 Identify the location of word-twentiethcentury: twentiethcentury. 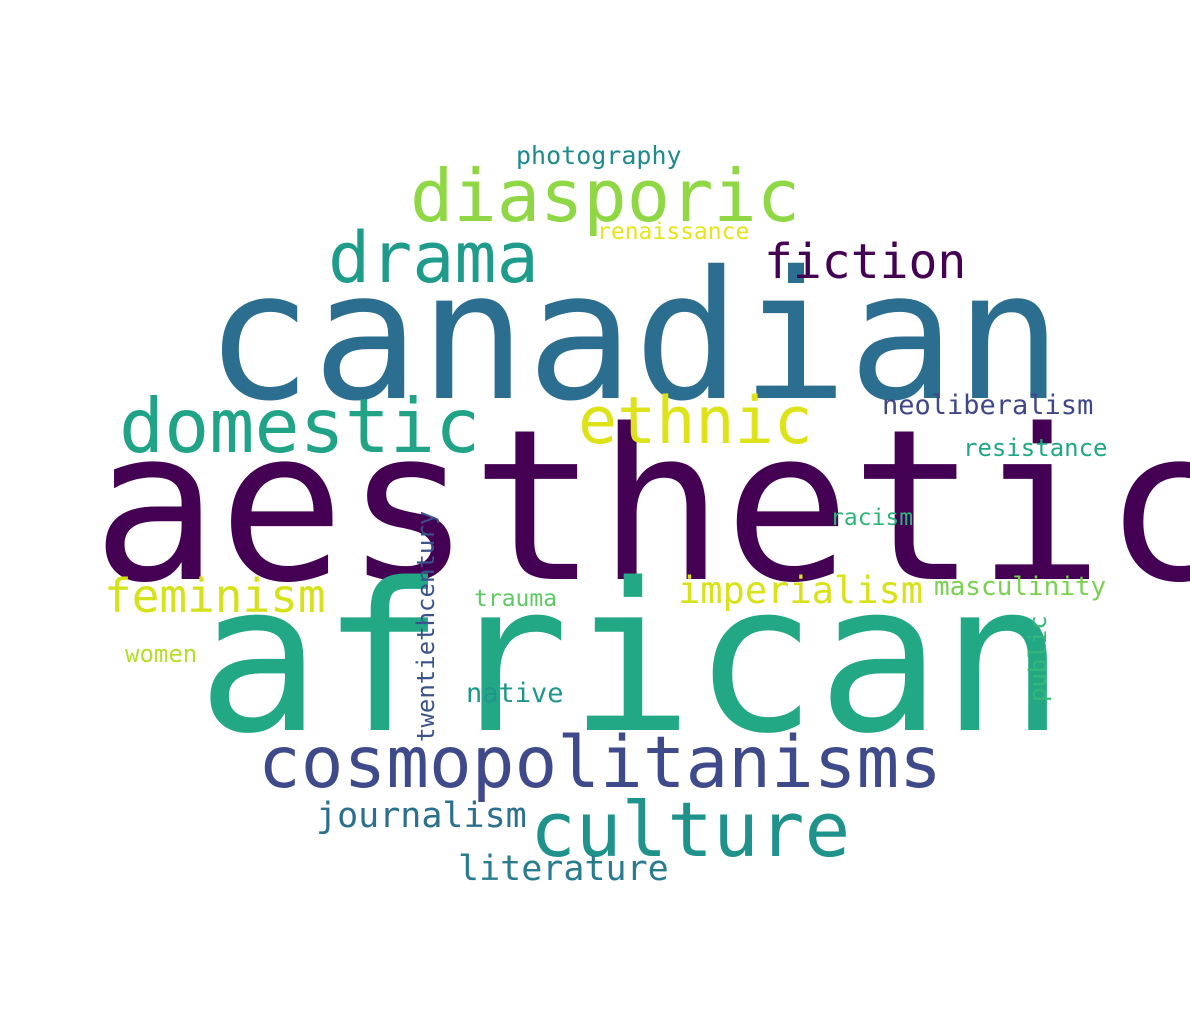
(426, 626).